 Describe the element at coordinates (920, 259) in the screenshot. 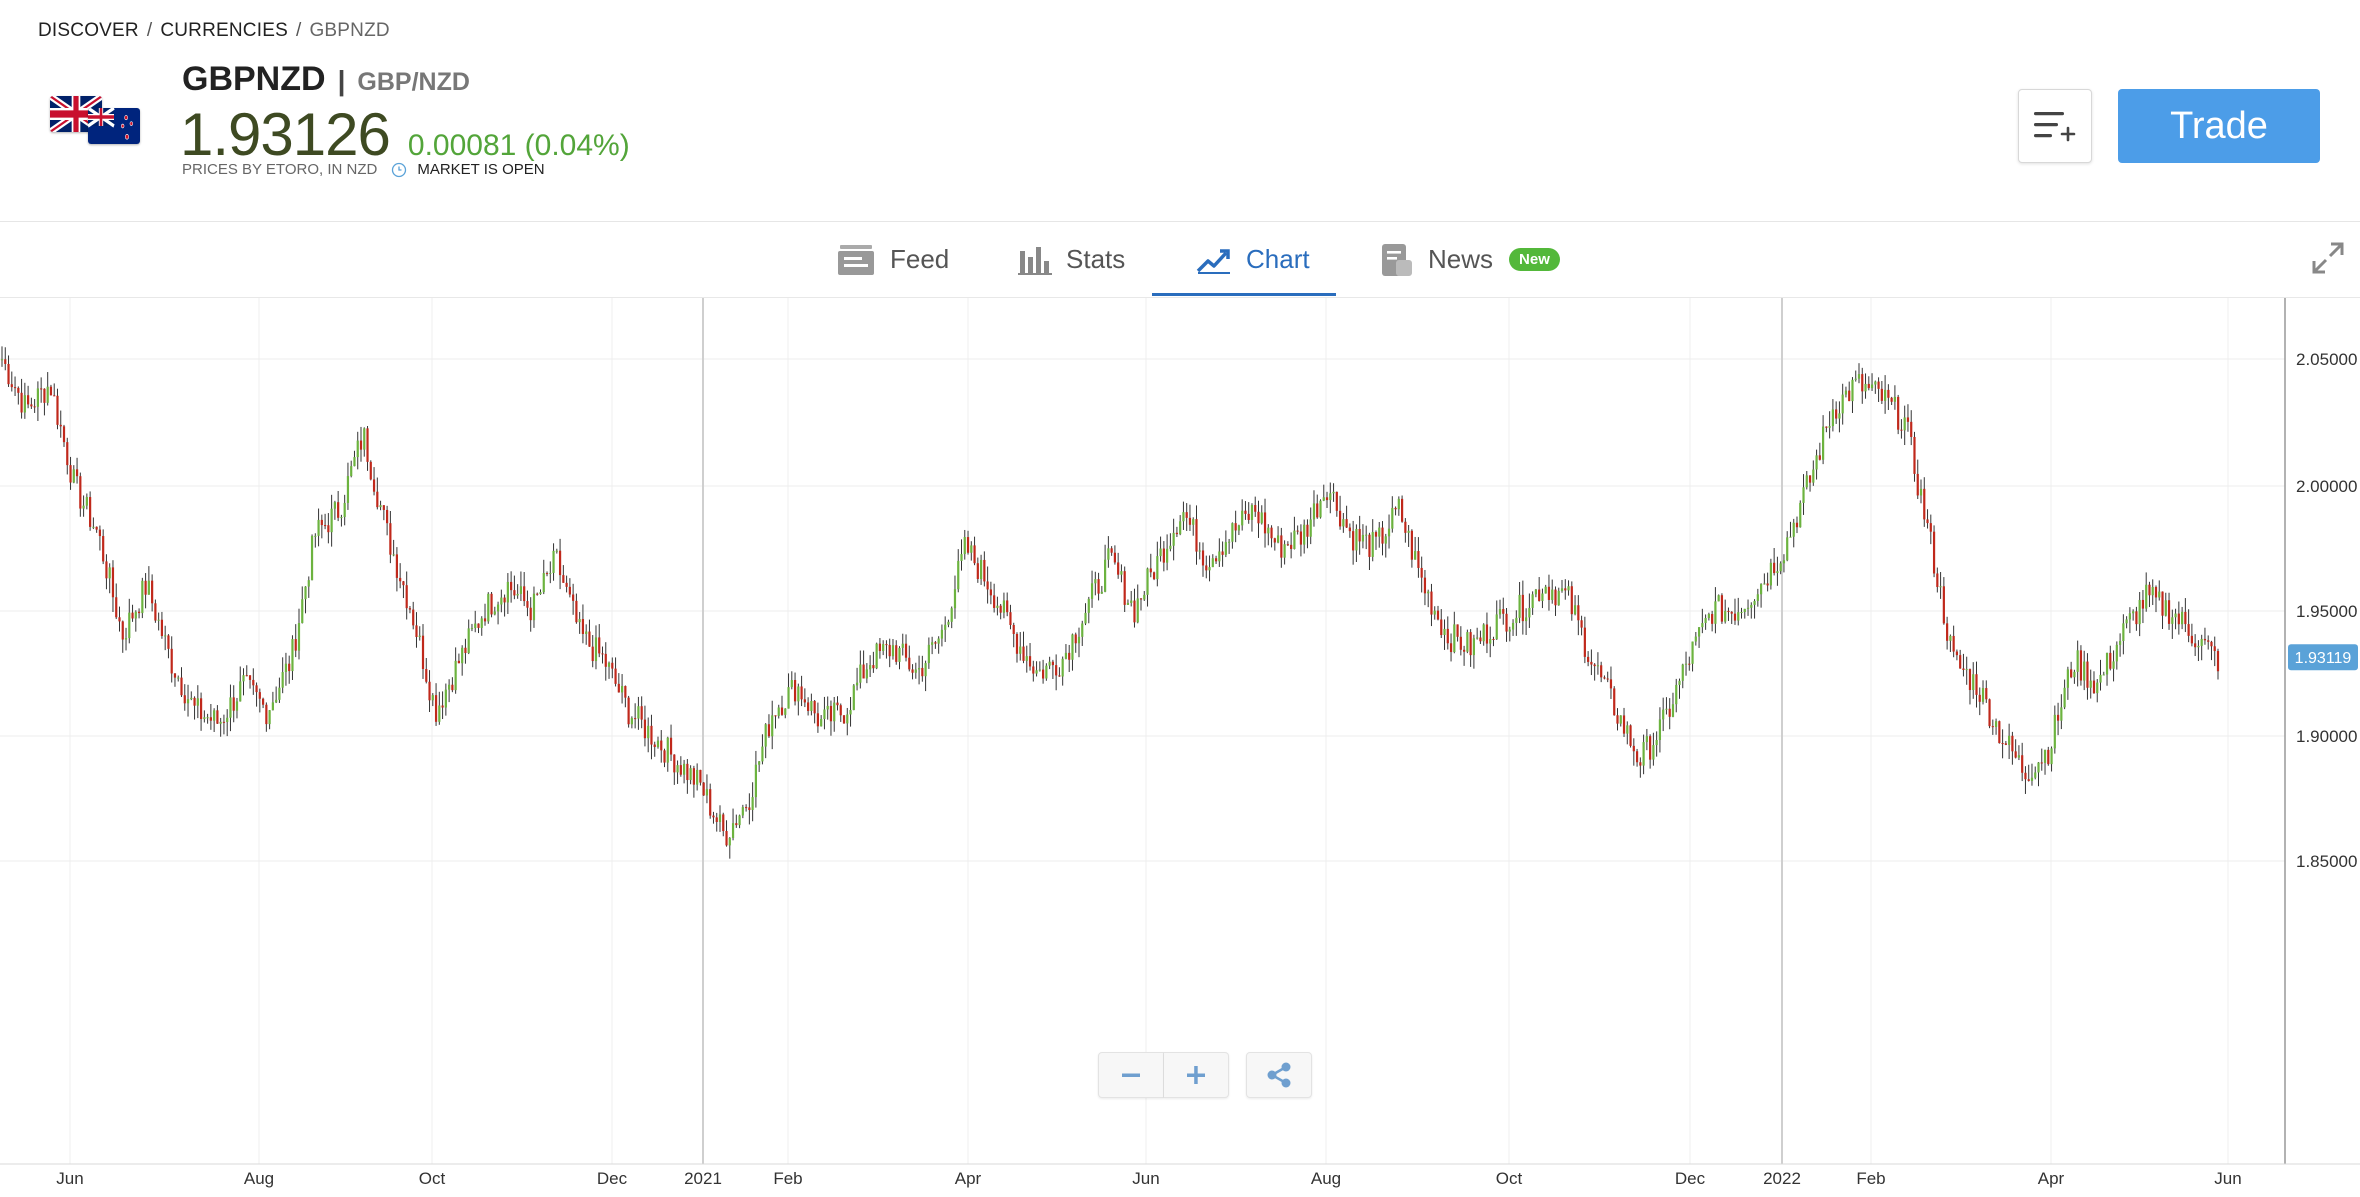

I see `tab-feed-label: Feed` at that location.